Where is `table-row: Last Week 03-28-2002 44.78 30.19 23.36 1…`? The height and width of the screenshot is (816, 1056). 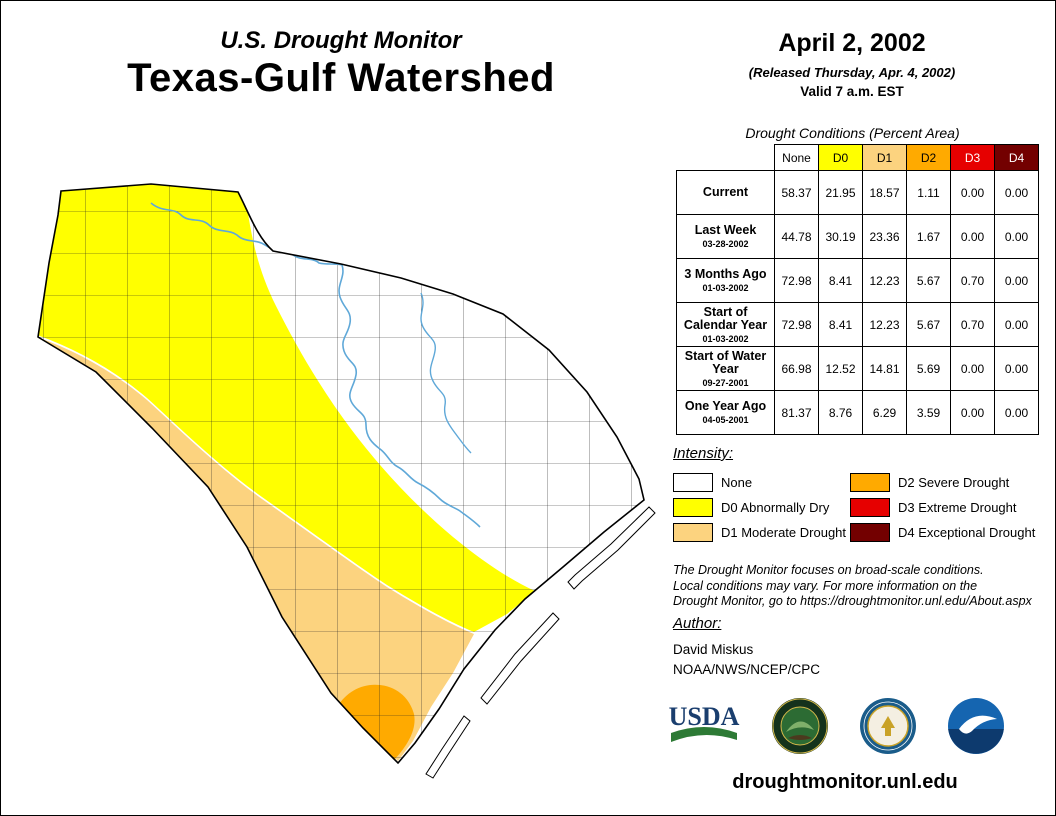 table-row: Last Week 03-28-2002 44.78 30.19 23.36 1… is located at coordinates (857, 236).